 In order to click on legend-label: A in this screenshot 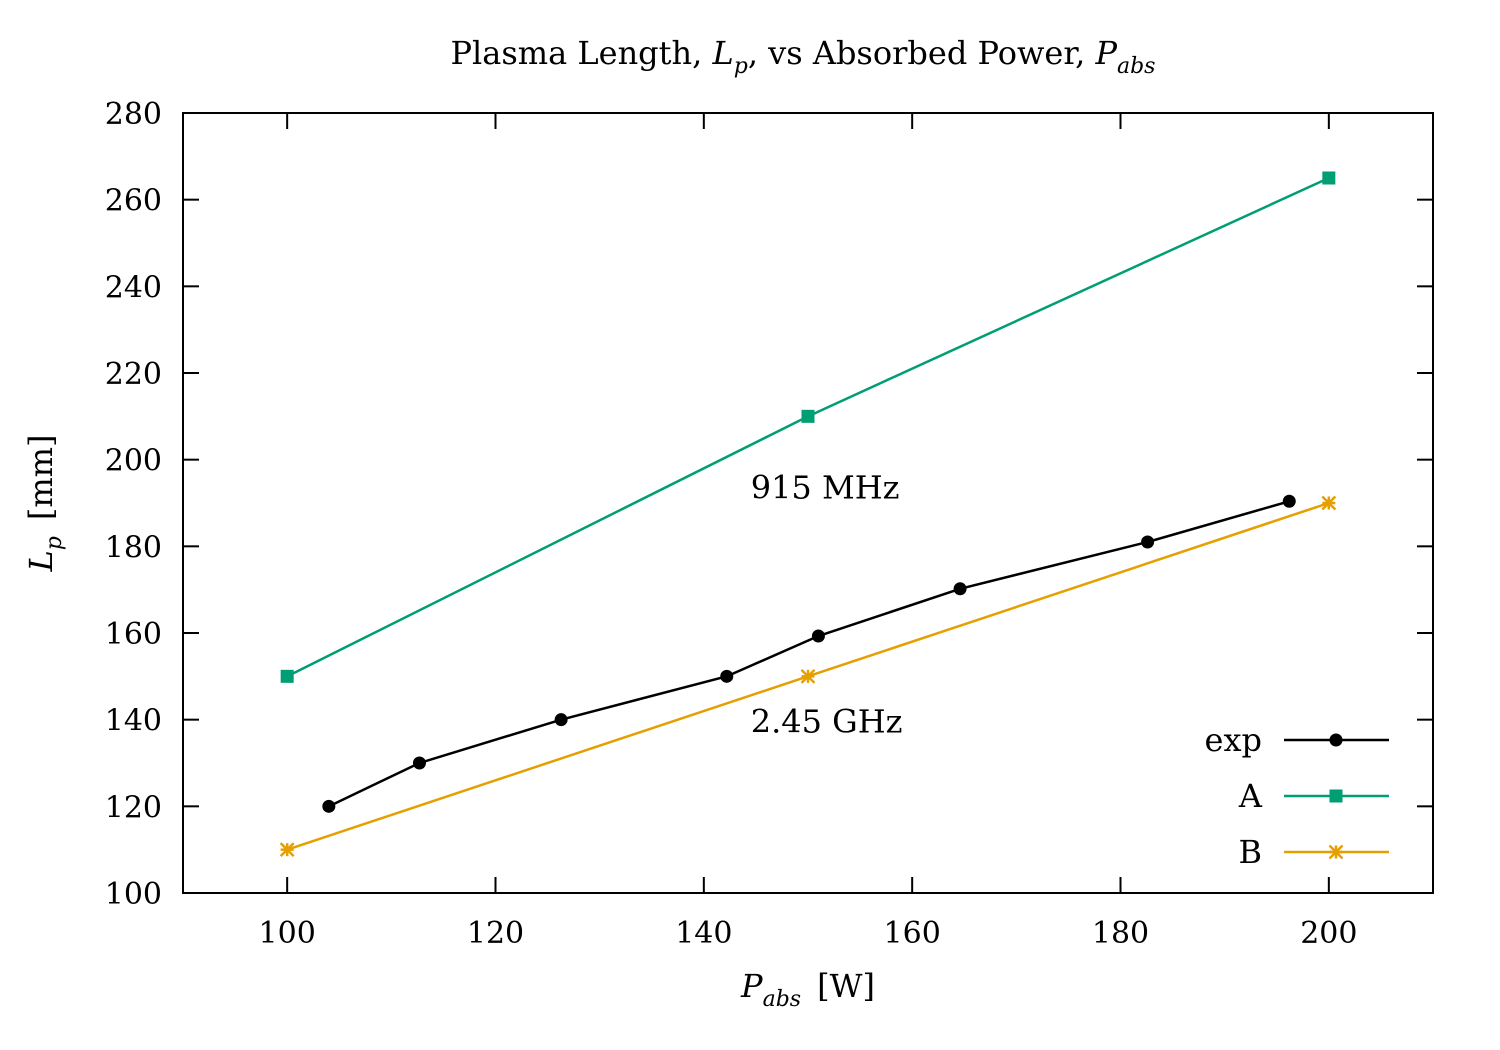, I will do `click(1250, 796)`.